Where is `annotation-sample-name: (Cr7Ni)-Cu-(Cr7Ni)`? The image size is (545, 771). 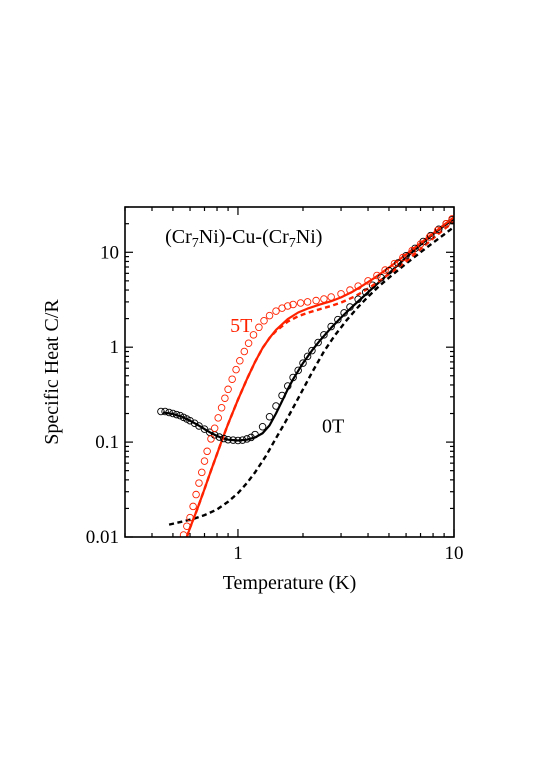 annotation-sample-name: (Cr7Ni)-Cu-(Cr7Ni) is located at coordinates (243, 238).